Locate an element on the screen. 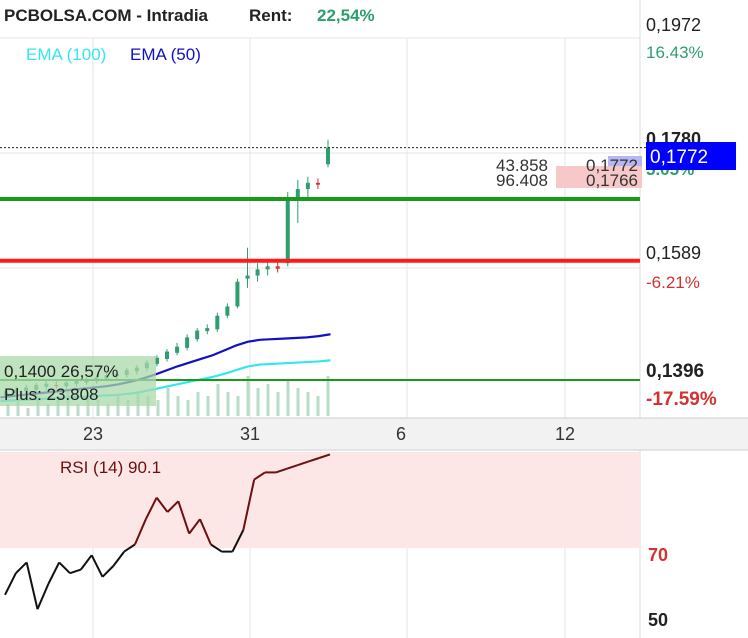 The height and width of the screenshot is (638, 748). orderbook-ask-qty: 43.858 is located at coordinates (522, 165).